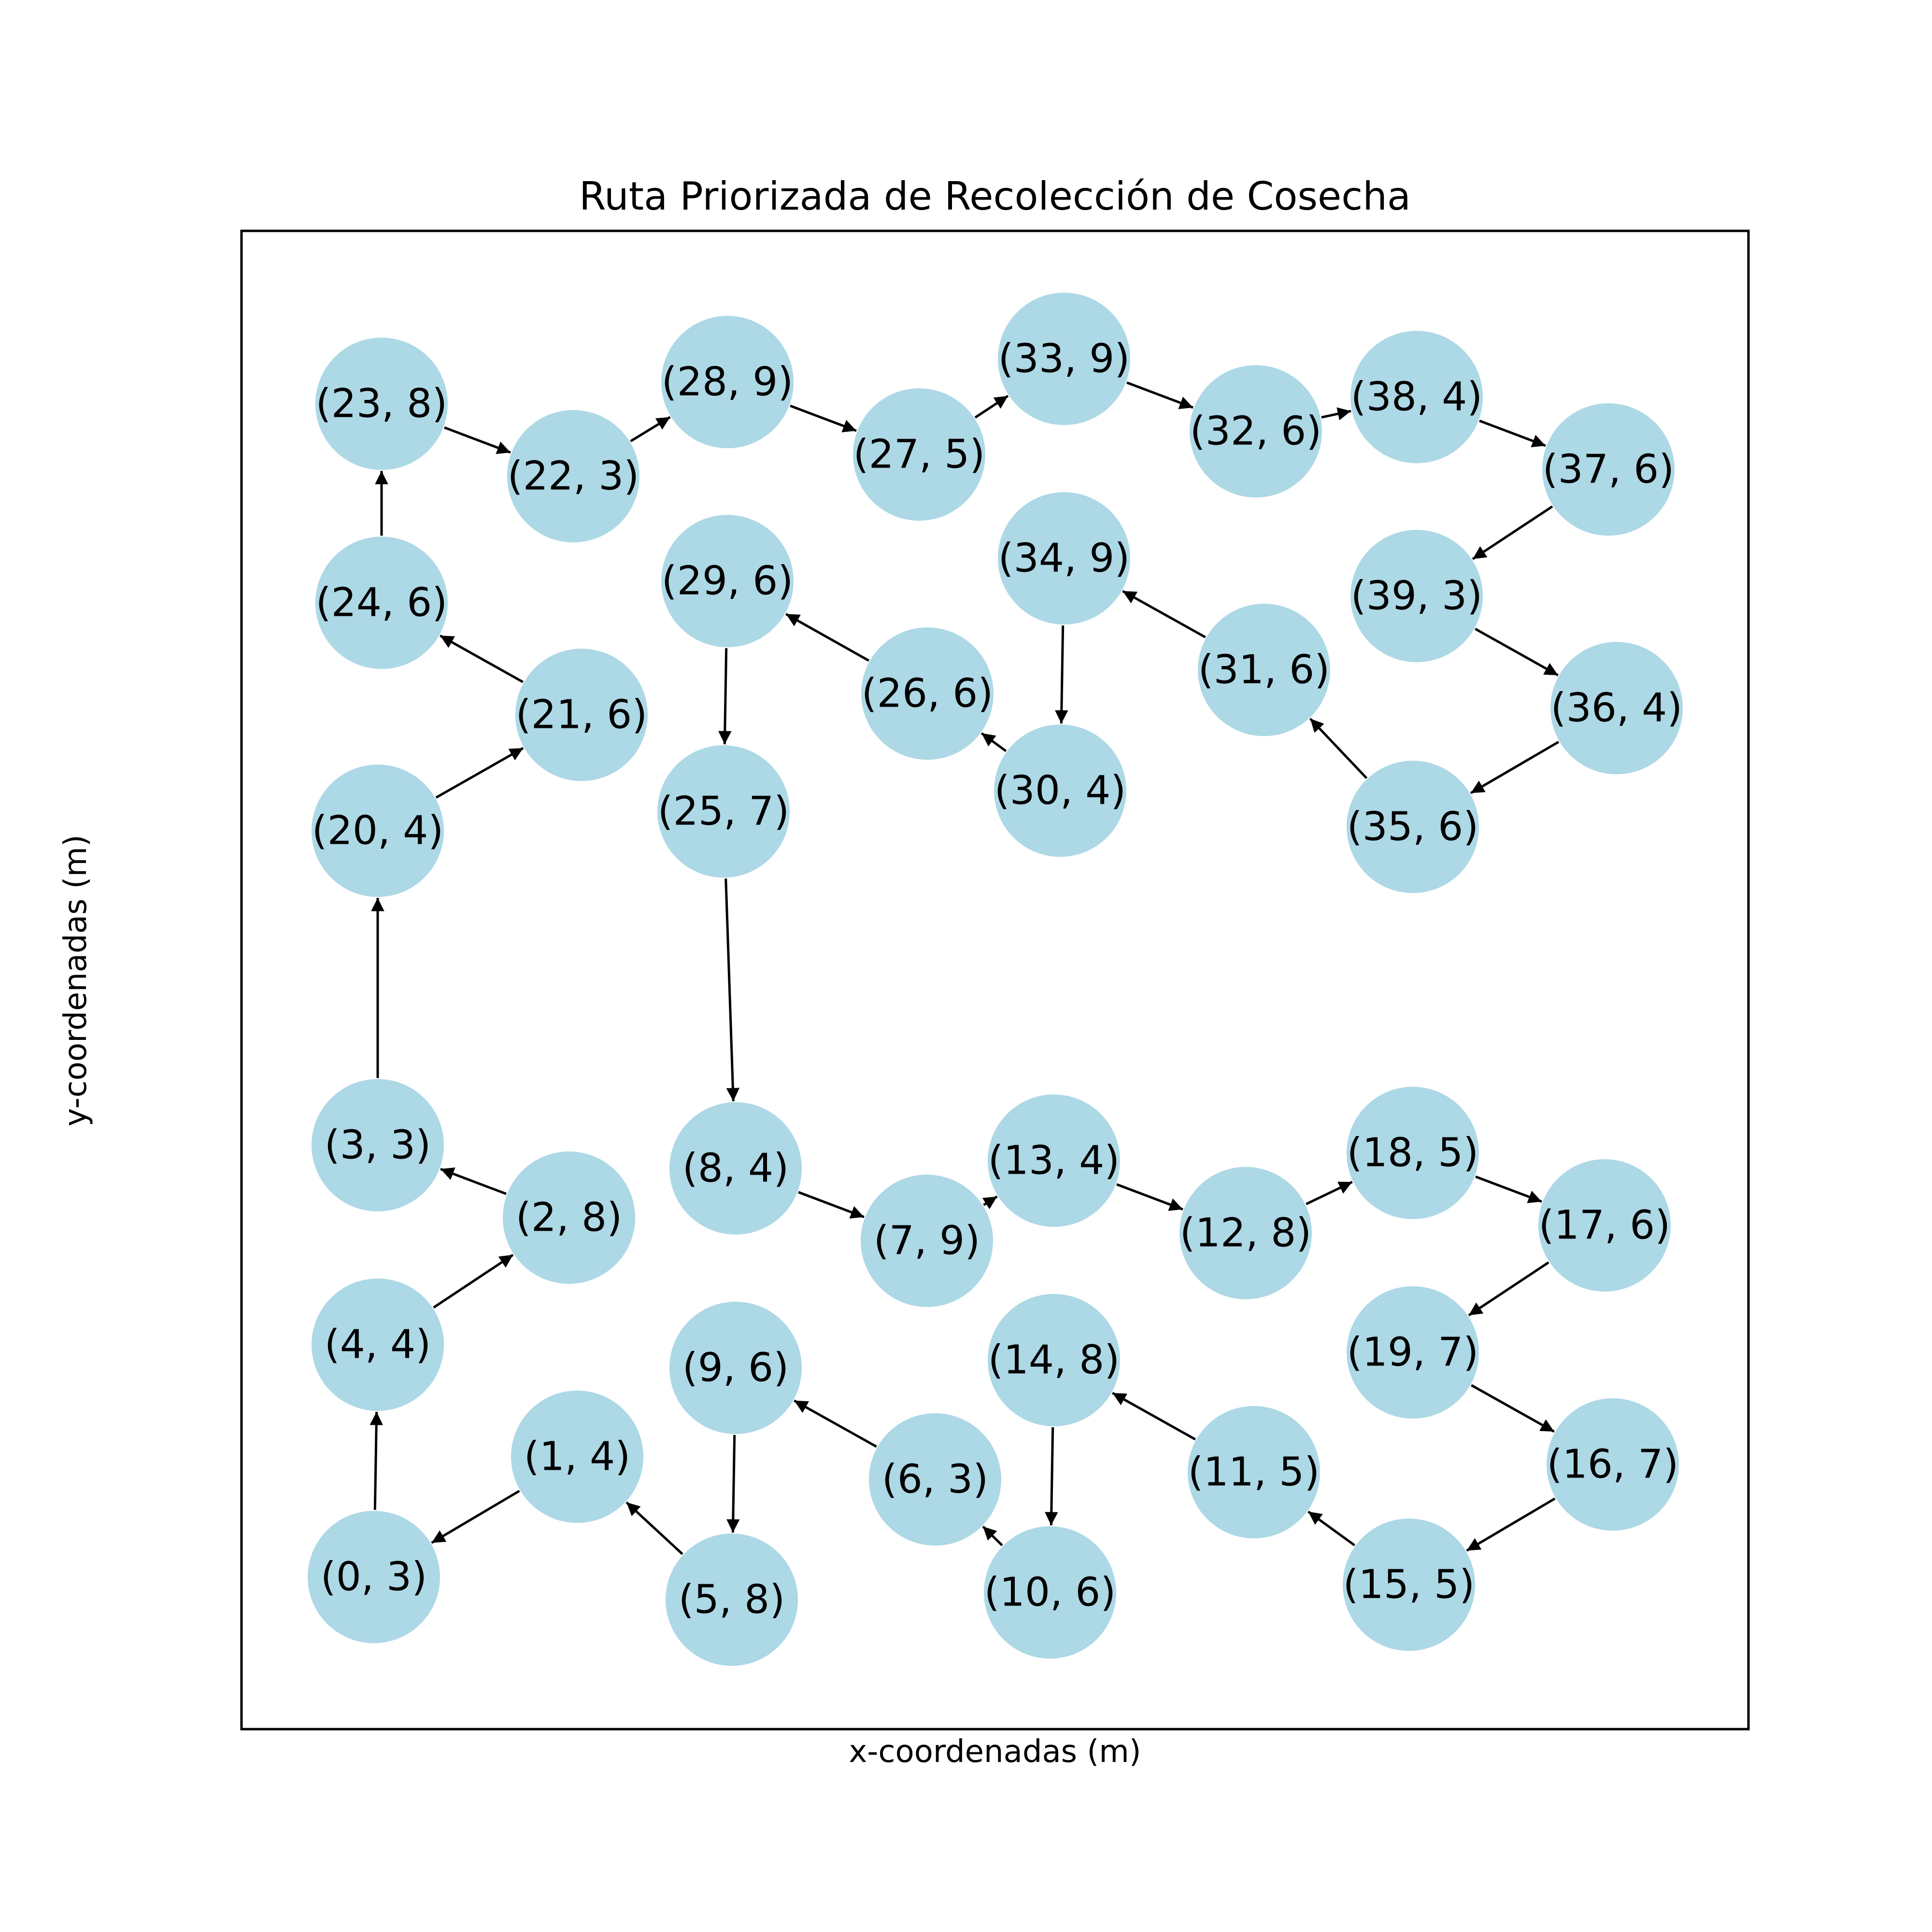 Image resolution: width=1932 pixels, height=1932 pixels. I want to click on edge-arrow-n19-n16, so click(1513, 1408).